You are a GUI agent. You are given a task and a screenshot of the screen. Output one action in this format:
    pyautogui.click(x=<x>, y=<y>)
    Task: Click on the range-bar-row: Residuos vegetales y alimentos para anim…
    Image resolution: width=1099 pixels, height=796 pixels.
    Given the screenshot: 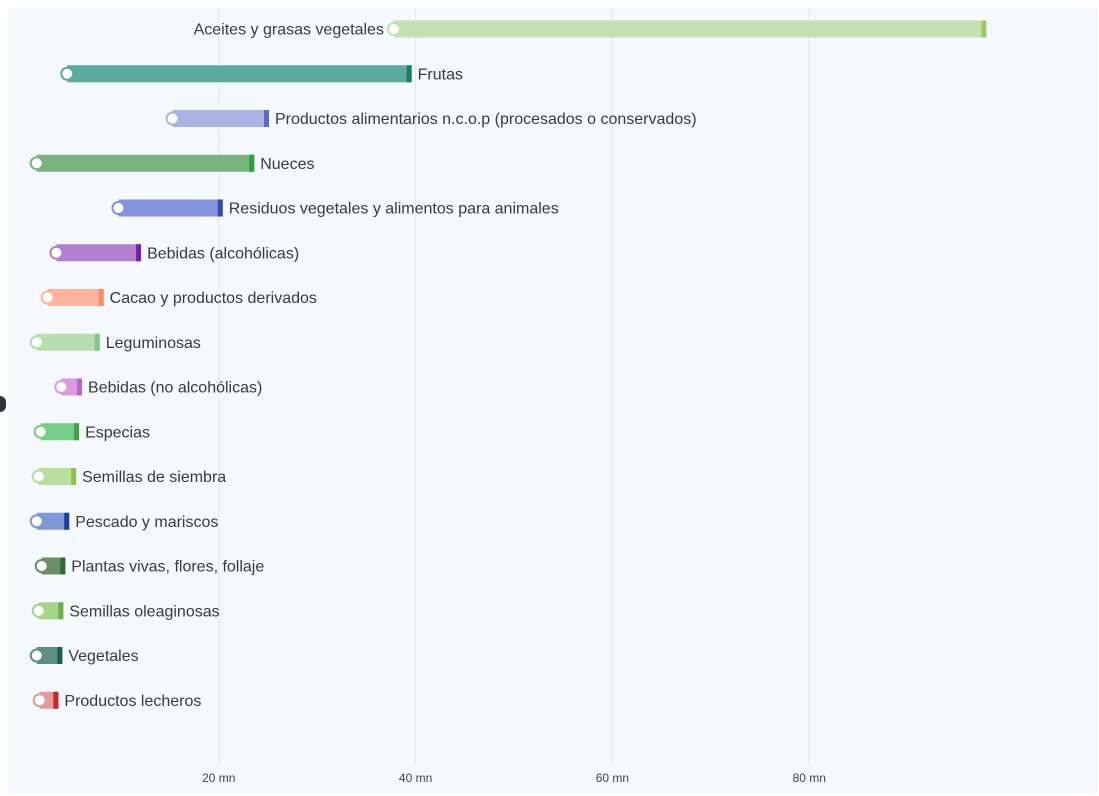 What is the action you would take?
    pyautogui.click(x=335, y=208)
    